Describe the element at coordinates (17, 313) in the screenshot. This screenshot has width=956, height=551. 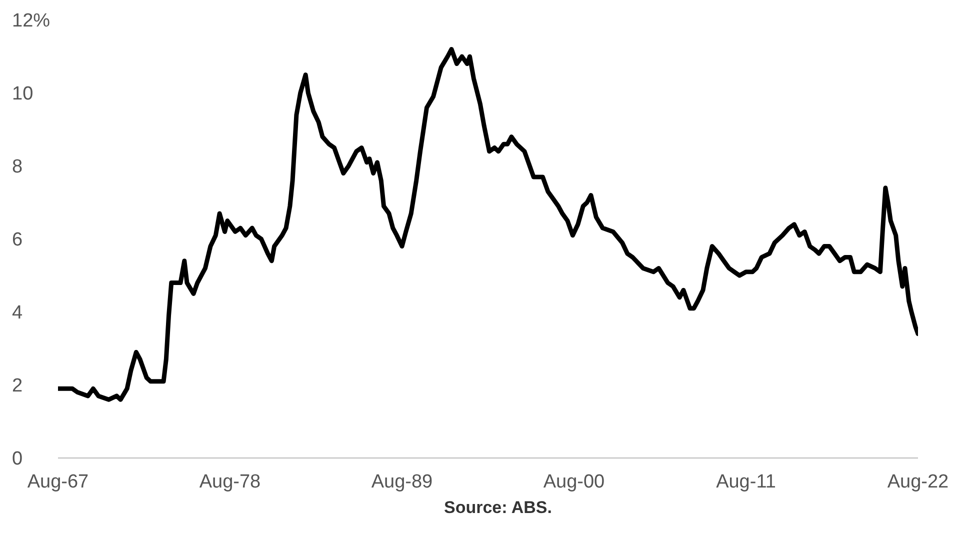
I see `y-tick-label: 4` at that location.